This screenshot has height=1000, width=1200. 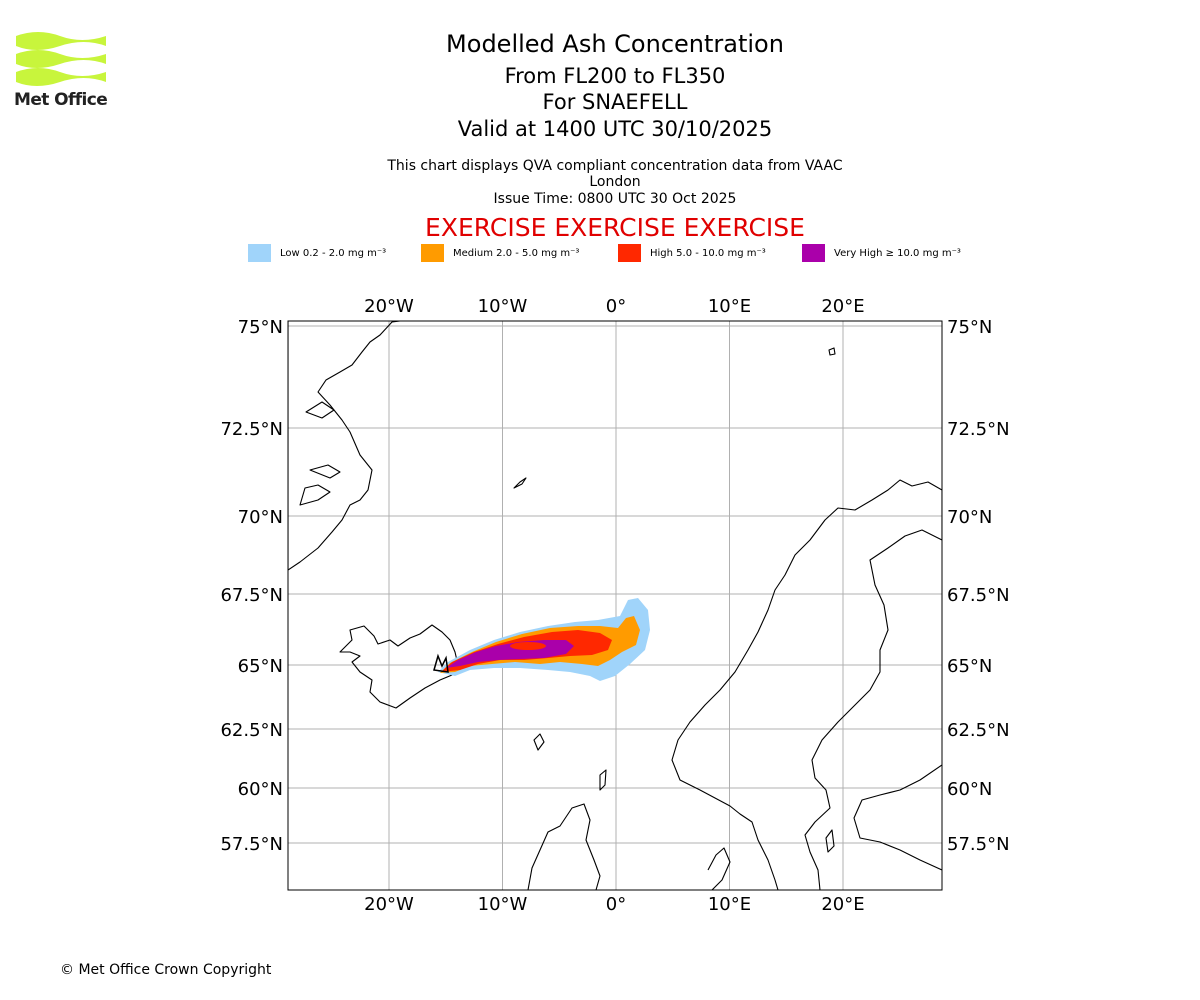 What do you see at coordinates (897, 817) in the screenshot?
I see `coastline-finland` at bounding box center [897, 817].